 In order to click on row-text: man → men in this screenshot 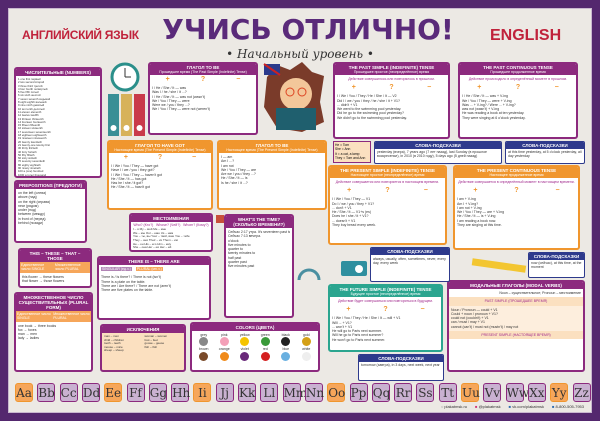, I will do `click(28, 334)`.